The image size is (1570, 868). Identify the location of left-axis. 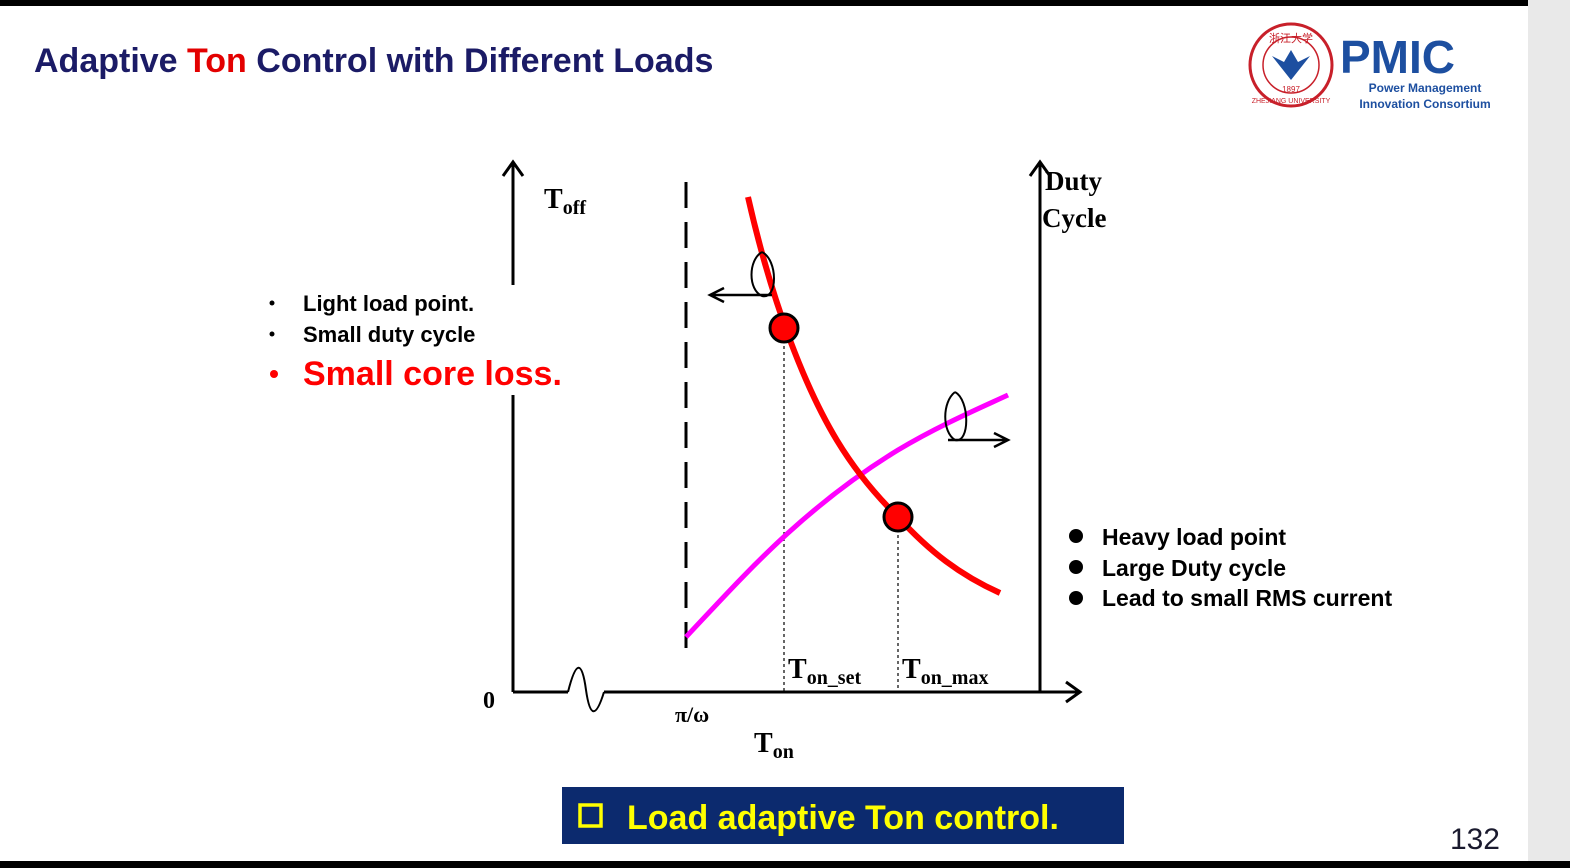
(513, 425).